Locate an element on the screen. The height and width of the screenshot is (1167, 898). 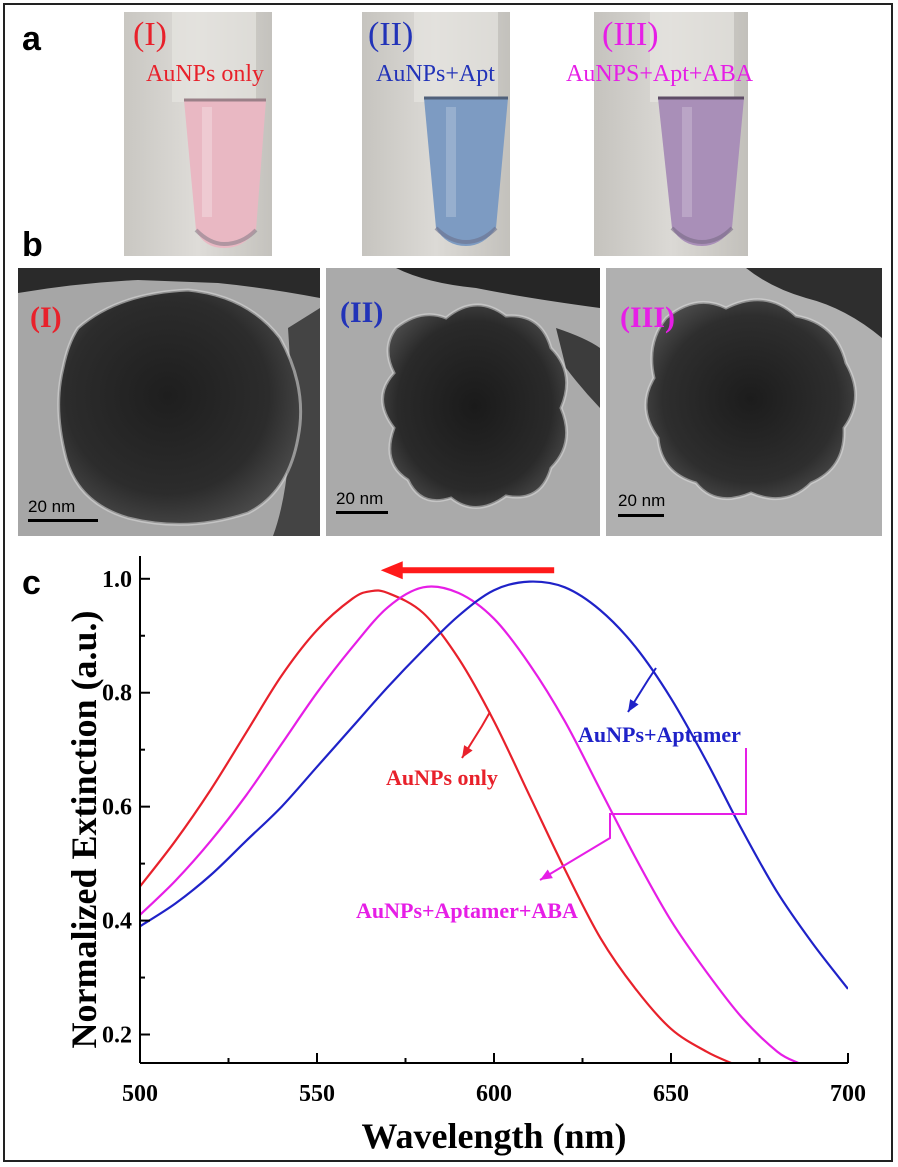
tube-1-caption: AuNPs only is located at coordinates (205, 74).